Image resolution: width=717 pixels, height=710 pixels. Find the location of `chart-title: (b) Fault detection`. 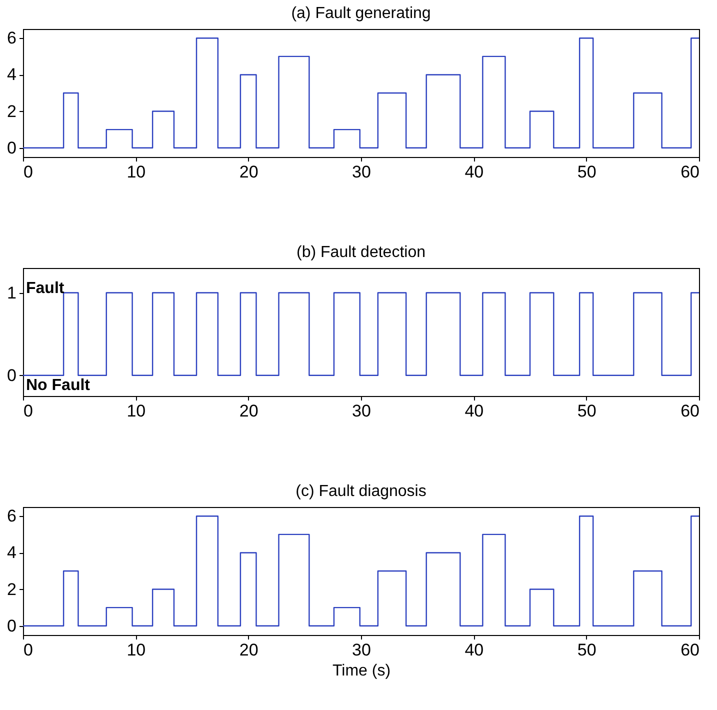

chart-title: (b) Fault detection is located at coordinates (361, 252).